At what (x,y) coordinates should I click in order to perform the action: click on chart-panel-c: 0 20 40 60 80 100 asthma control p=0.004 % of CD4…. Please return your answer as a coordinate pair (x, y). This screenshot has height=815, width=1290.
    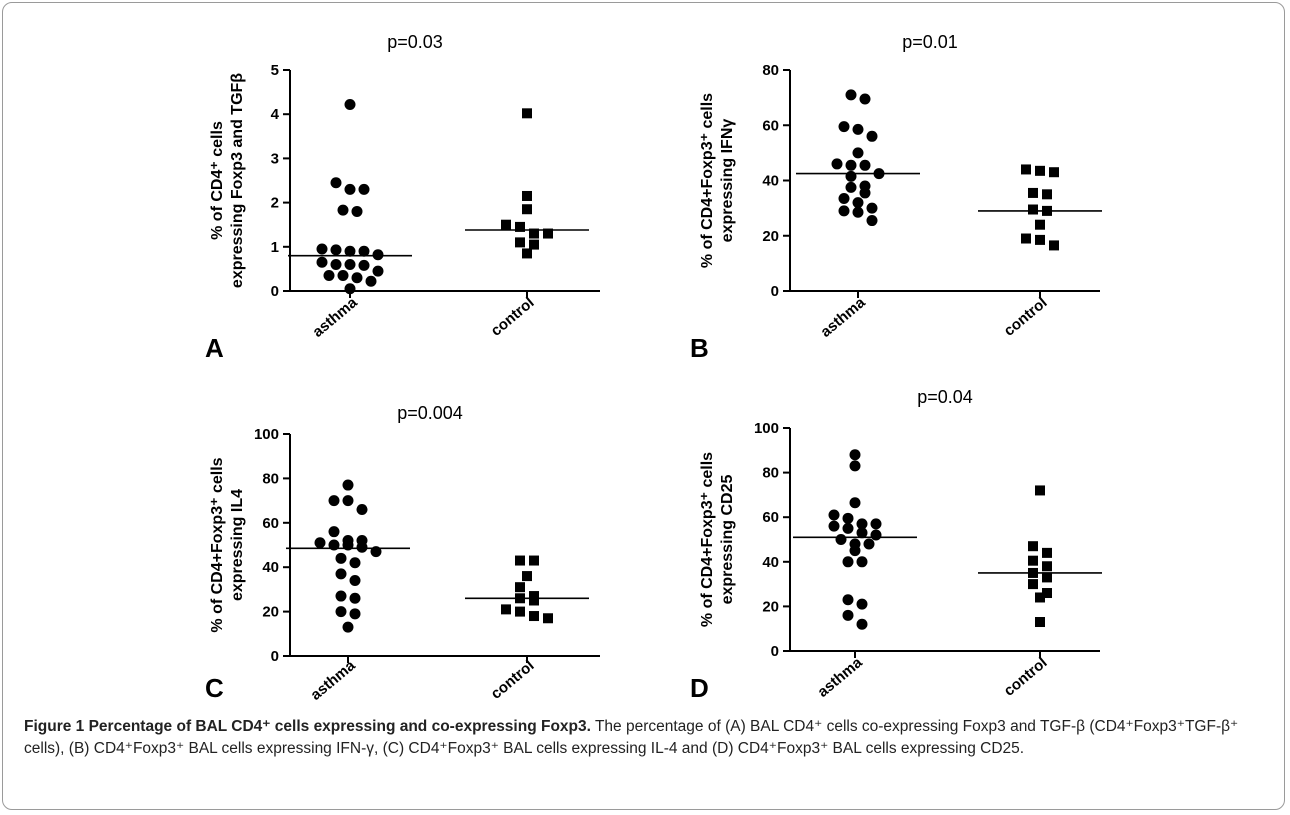
    Looking at the image, I should click on (402, 553).